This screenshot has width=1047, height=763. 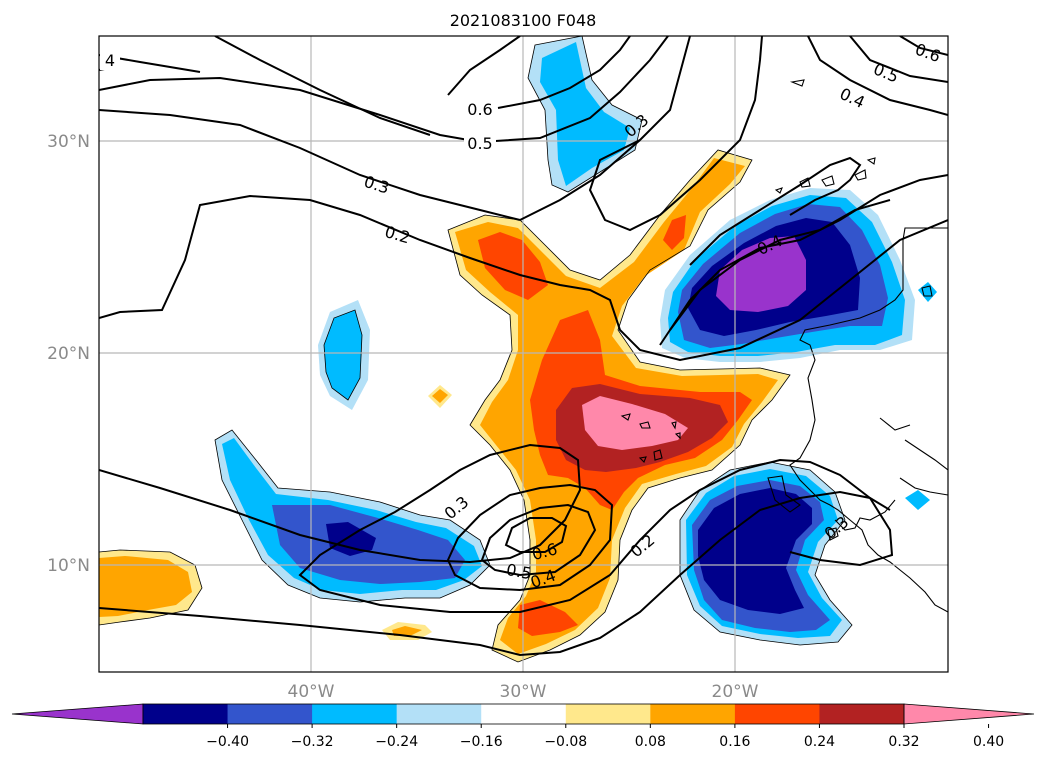 I want to click on colorbar-tick-label: 0.08, so click(x=650, y=742).